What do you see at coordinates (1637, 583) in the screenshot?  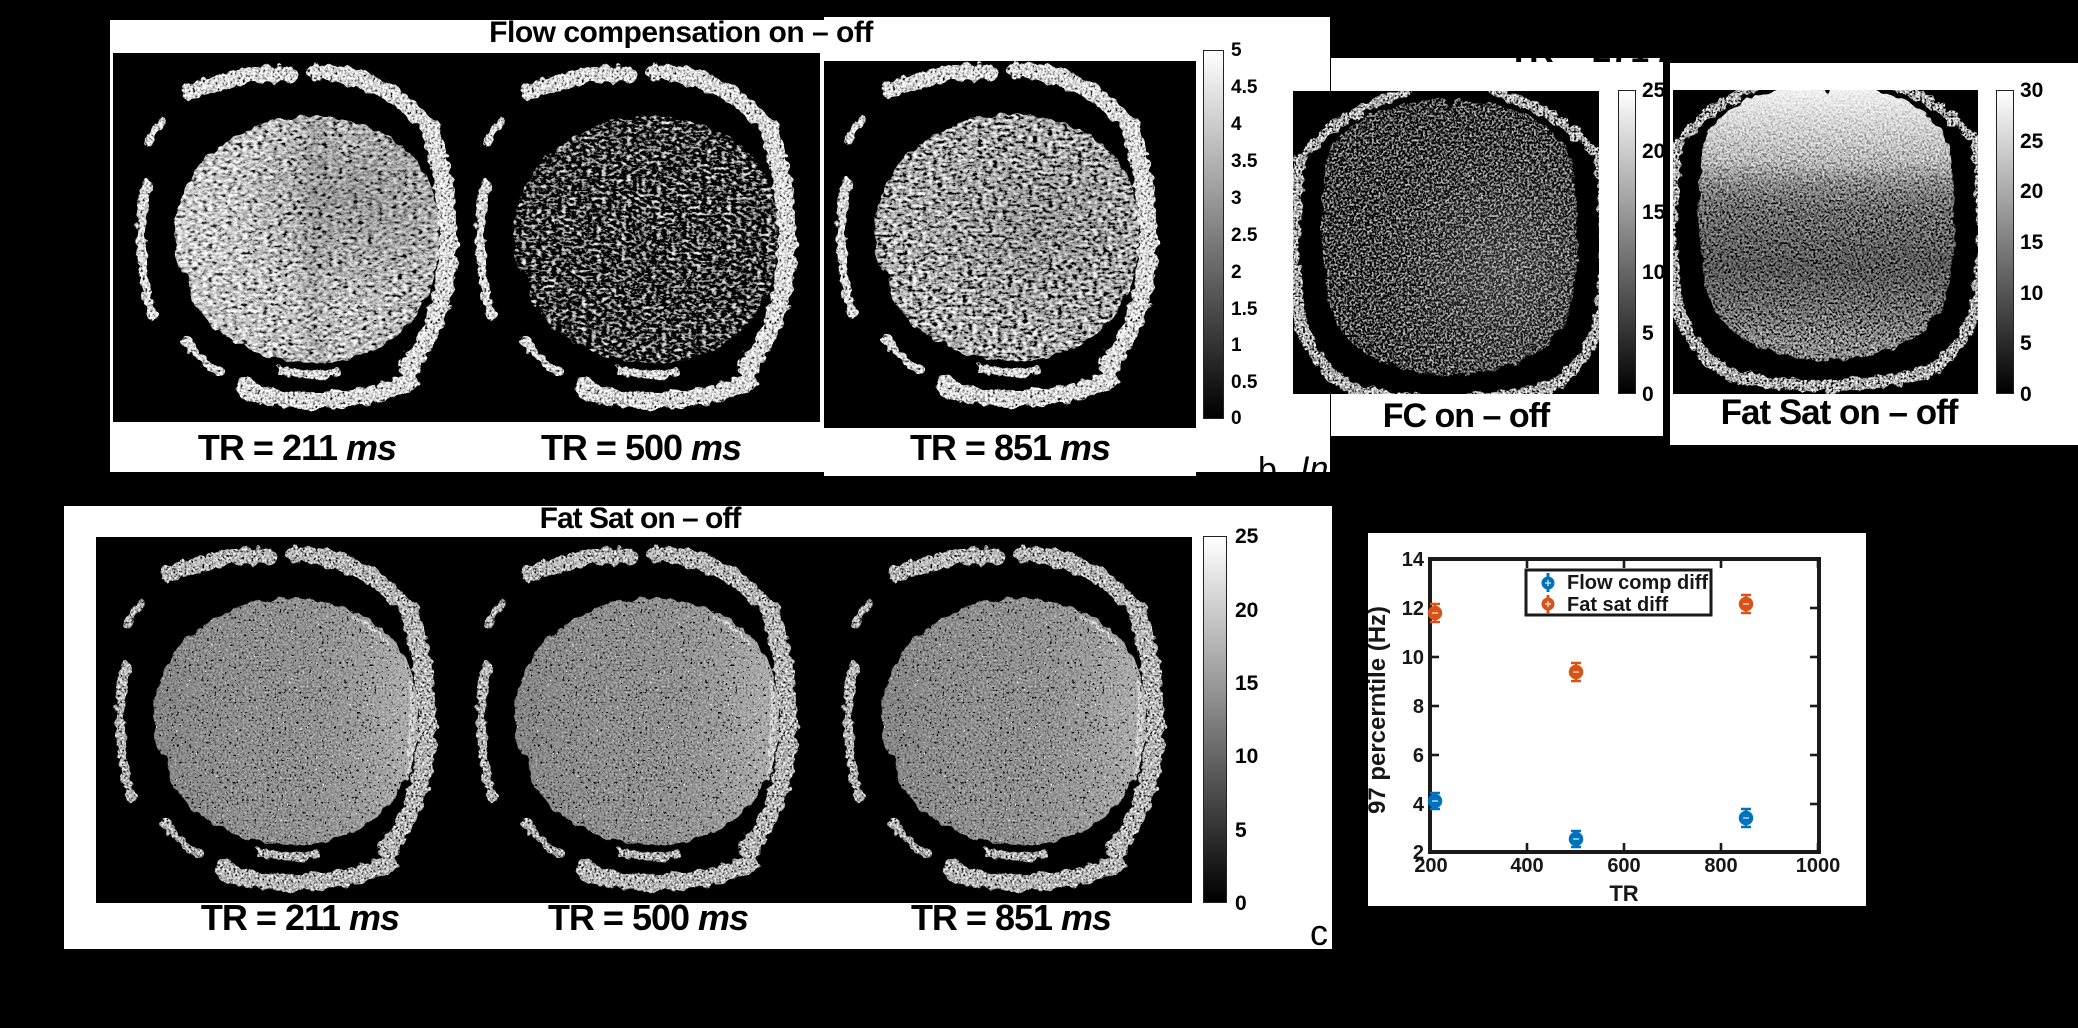 I see `svg-text: Flow comp diff` at bounding box center [1637, 583].